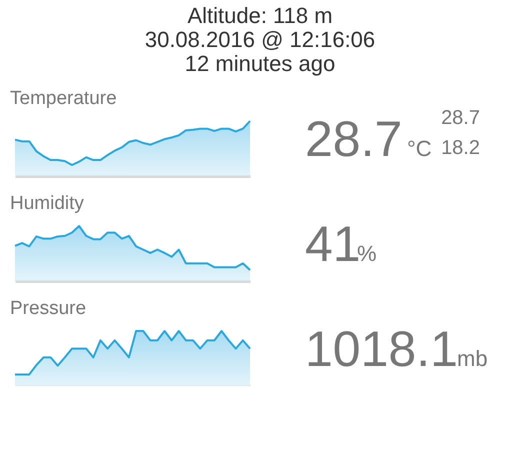 The width and height of the screenshot is (527, 453). What do you see at coordinates (419, 148) in the screenshot?
I see `text: °C` at bounding box center [419, 148].